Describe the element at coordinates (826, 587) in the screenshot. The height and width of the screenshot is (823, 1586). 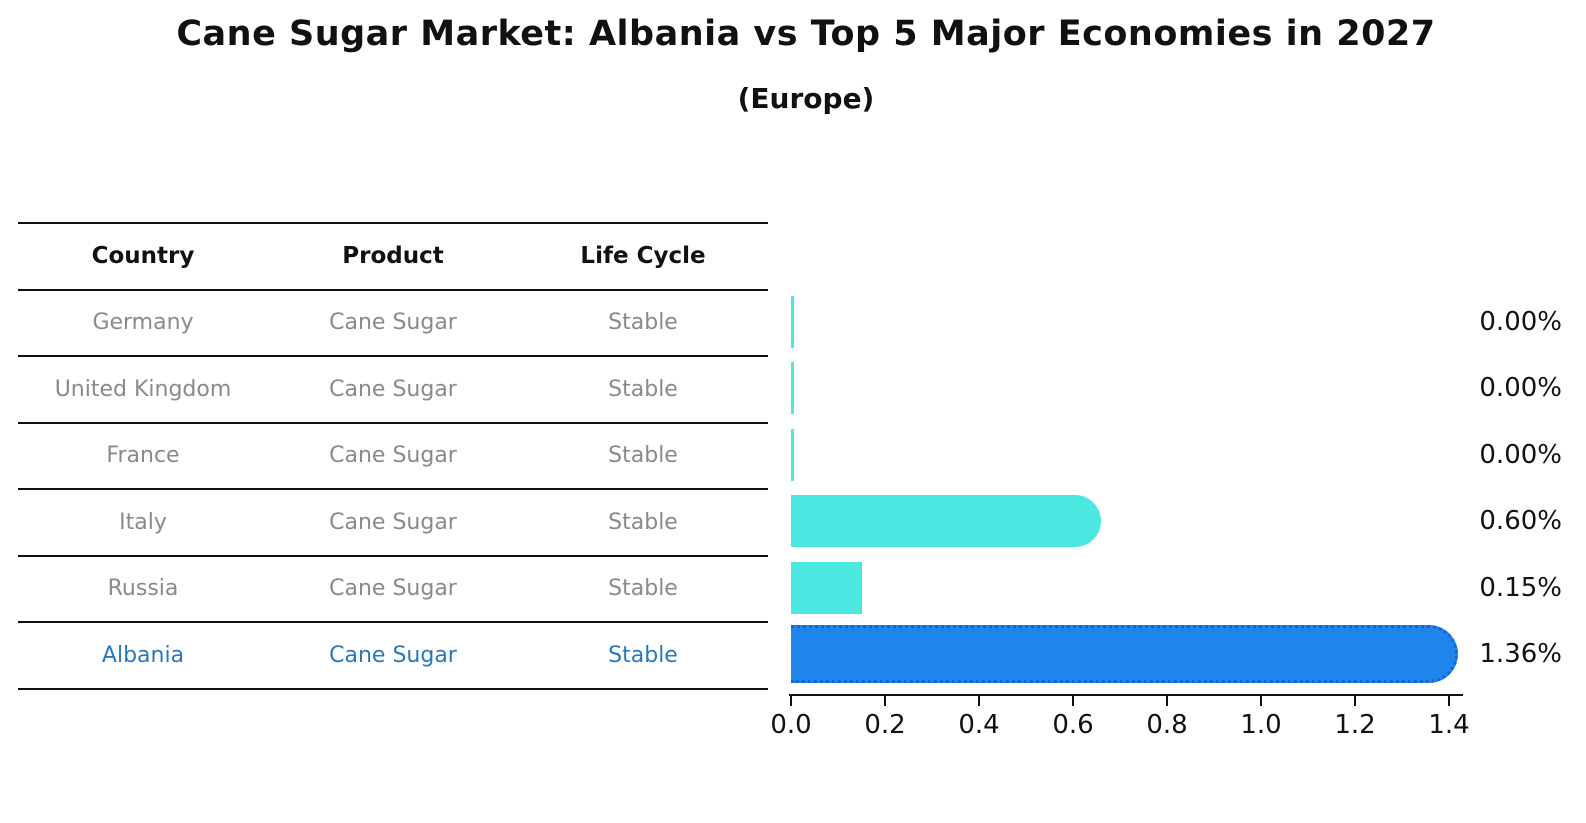
I see `bar-russia` at that location.